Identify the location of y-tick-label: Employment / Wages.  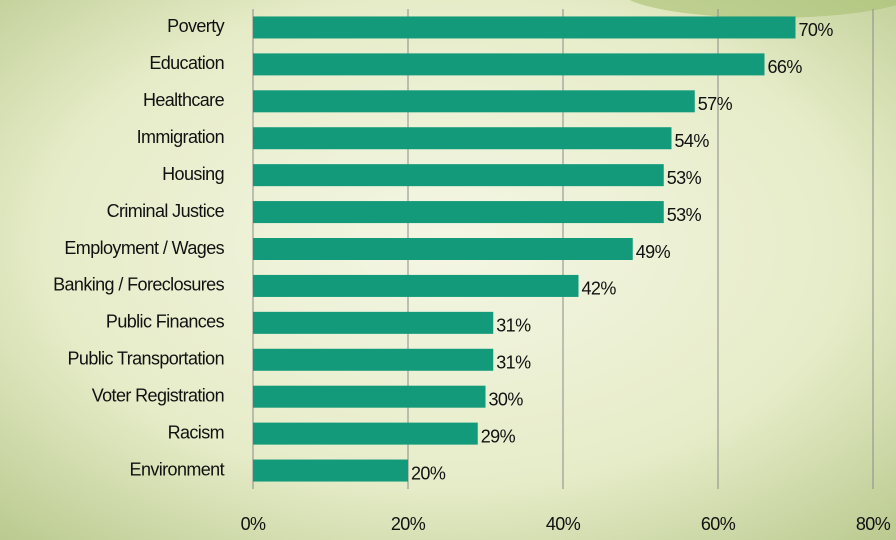
(144, 248).